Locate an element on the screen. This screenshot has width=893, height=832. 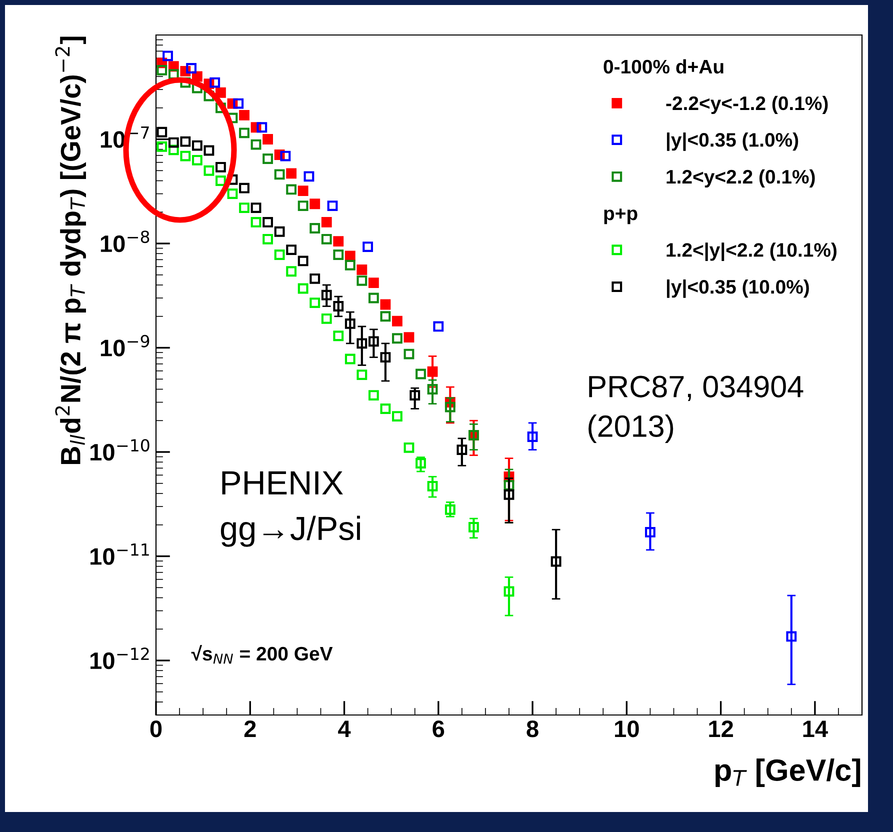
x-tick-label: 8 is located at coordinates (532, 729).